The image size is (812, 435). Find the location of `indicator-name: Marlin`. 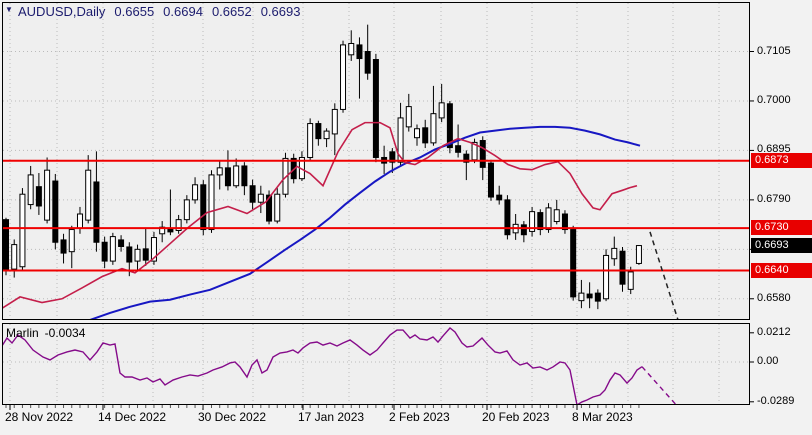

indicator-name: Marlin is located at coordinates (22, 333).